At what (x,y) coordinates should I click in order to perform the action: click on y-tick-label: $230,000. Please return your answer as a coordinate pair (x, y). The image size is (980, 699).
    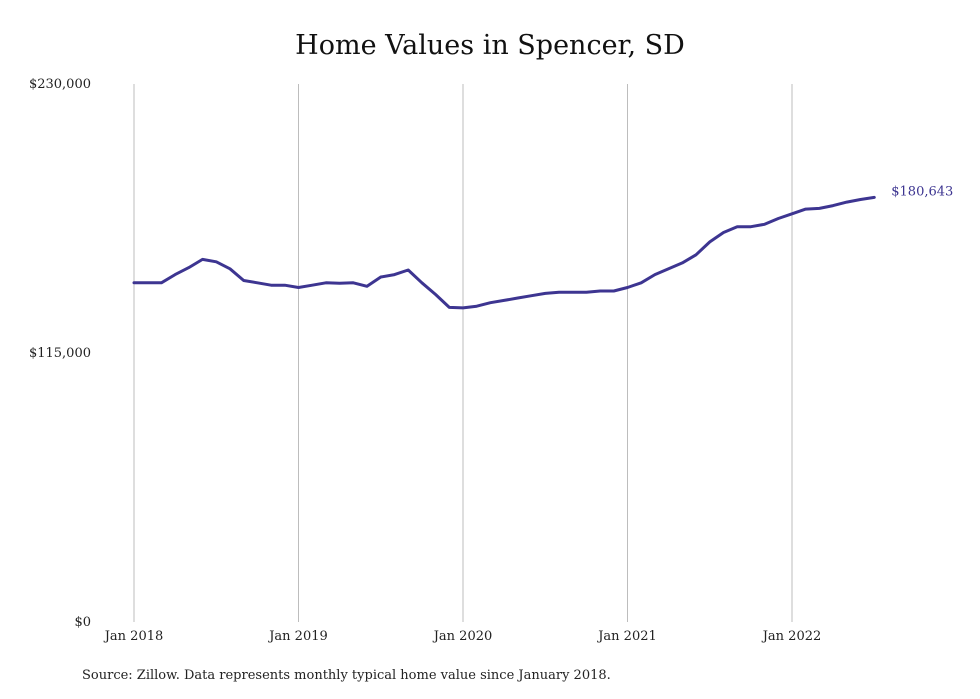
    Looking at the image, I should click on (60, 84).